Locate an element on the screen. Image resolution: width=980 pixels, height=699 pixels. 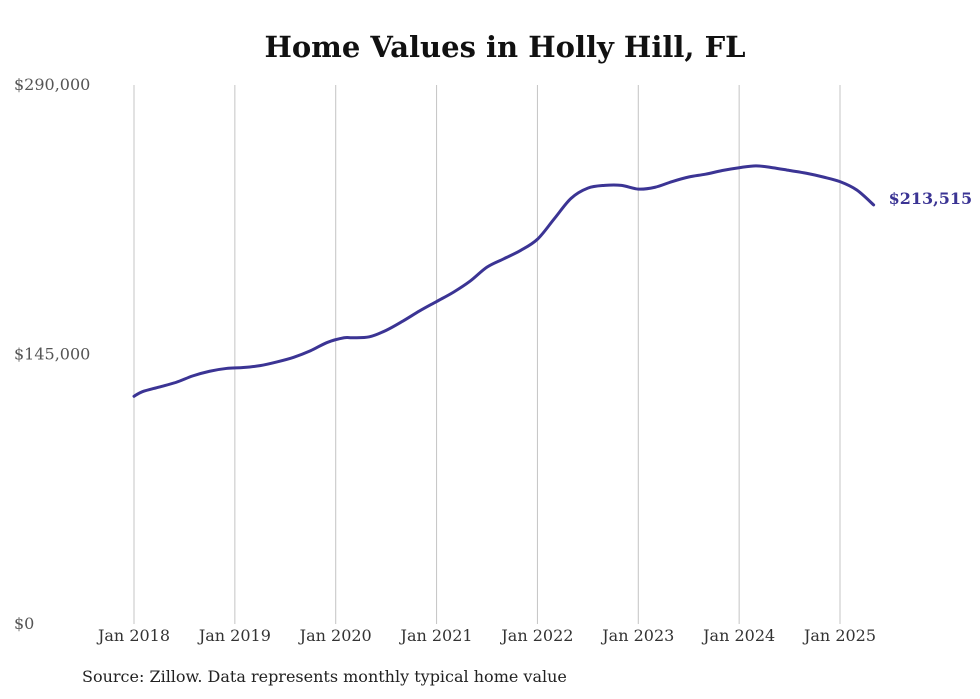
x-tick-label: Jan 2019 is located at coordinates (234, 635).